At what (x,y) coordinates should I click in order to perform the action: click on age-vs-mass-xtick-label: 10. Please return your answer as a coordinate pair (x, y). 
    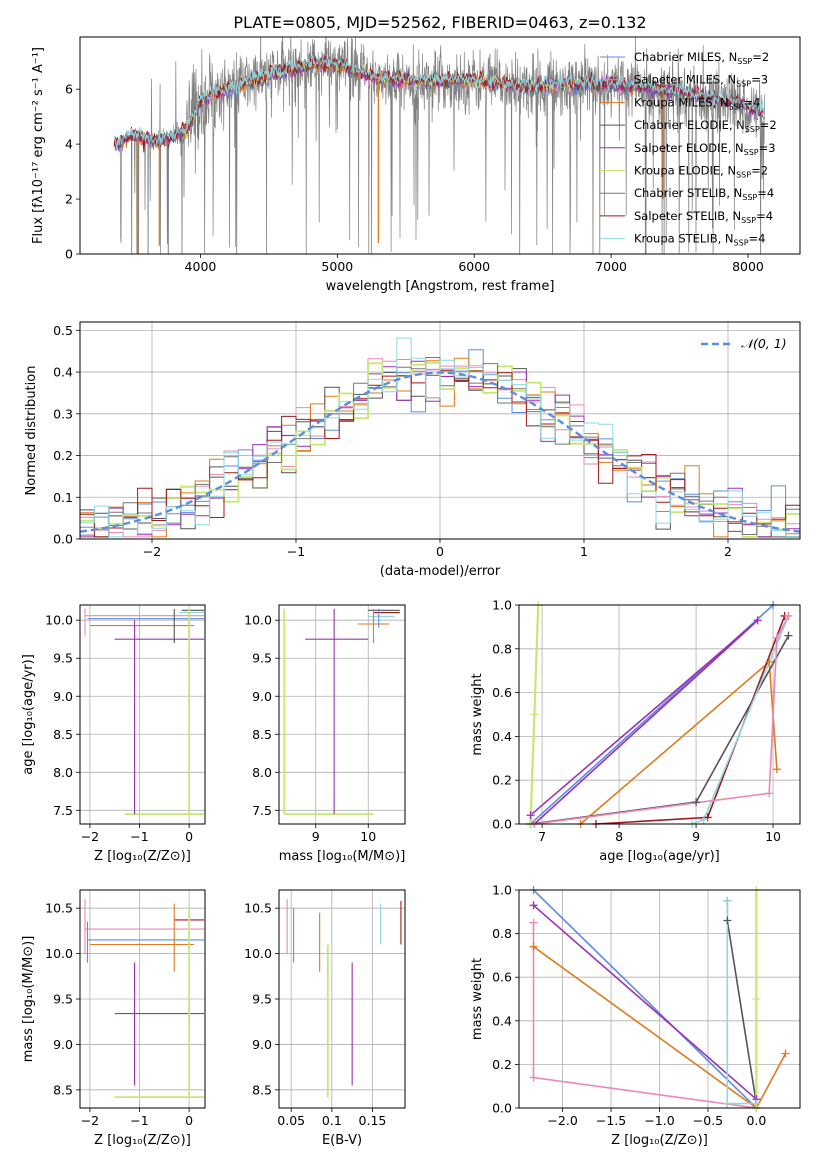
    Looking at the image, I should click on (368, 836).